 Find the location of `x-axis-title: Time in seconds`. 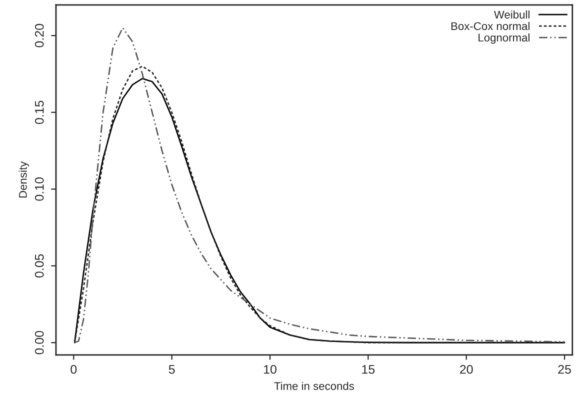

x-axis-title: Time in seconds is located at coordinates (314, 386).